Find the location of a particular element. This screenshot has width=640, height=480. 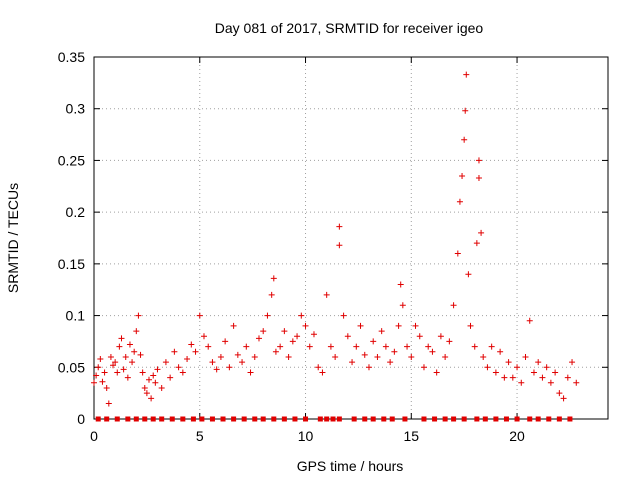

x-tick-label: 0 is located at coordinates (94, 436).